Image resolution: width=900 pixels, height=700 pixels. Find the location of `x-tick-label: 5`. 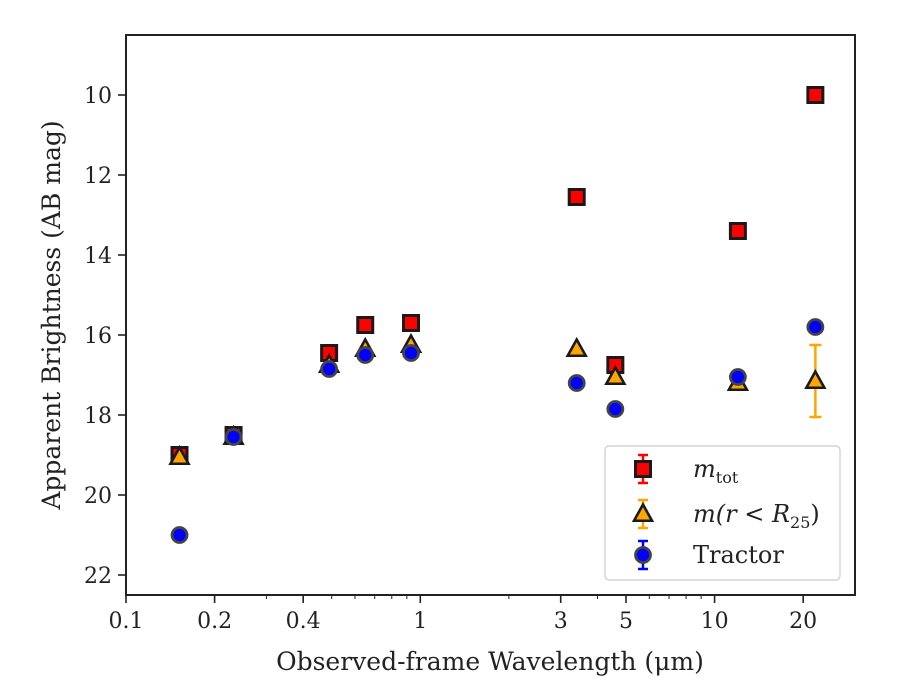

x-tick-label: 5 is located at coordinates (626, 621).